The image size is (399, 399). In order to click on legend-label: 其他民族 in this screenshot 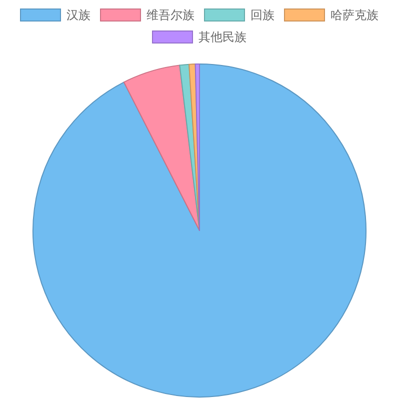, I will do `click(222, 37)`.